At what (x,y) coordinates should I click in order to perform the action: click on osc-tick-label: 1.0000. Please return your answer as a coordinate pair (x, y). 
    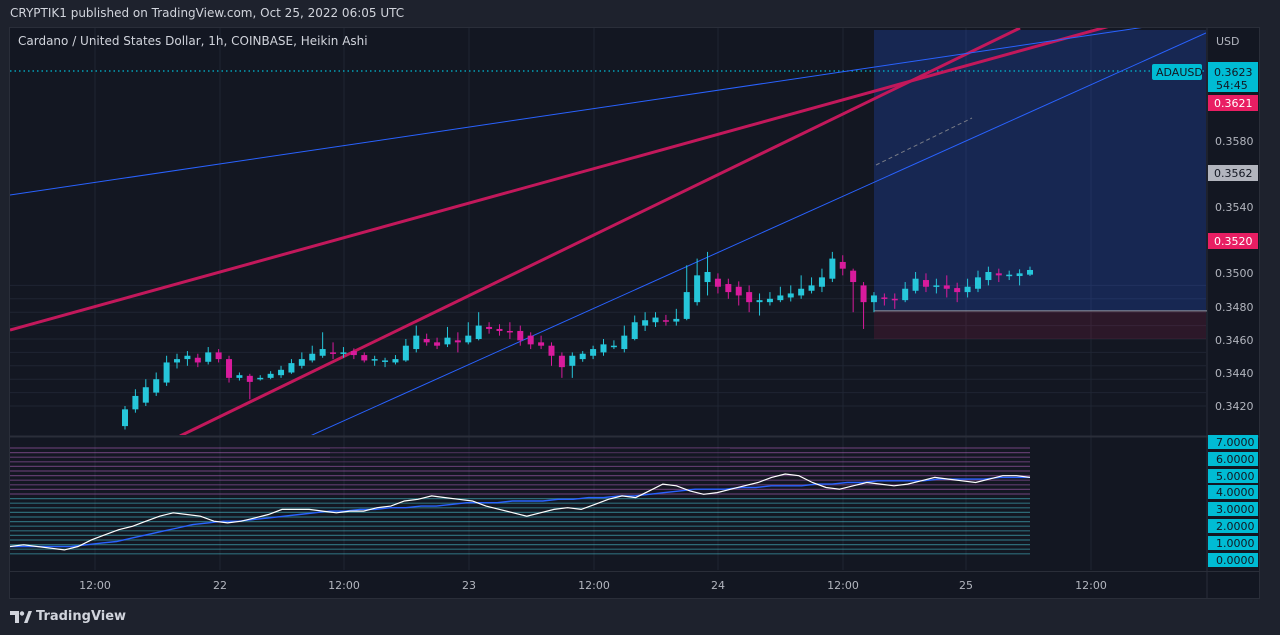
    Looking at the image, I should click on (1235, 543).